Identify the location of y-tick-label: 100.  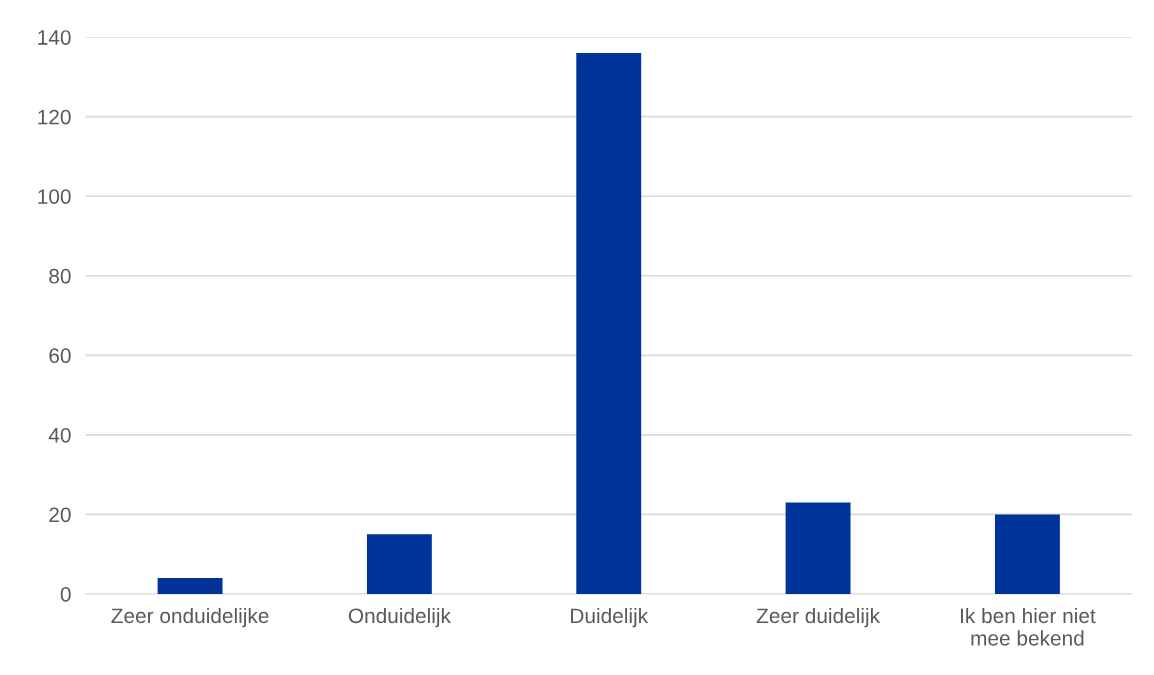
(54, 196).